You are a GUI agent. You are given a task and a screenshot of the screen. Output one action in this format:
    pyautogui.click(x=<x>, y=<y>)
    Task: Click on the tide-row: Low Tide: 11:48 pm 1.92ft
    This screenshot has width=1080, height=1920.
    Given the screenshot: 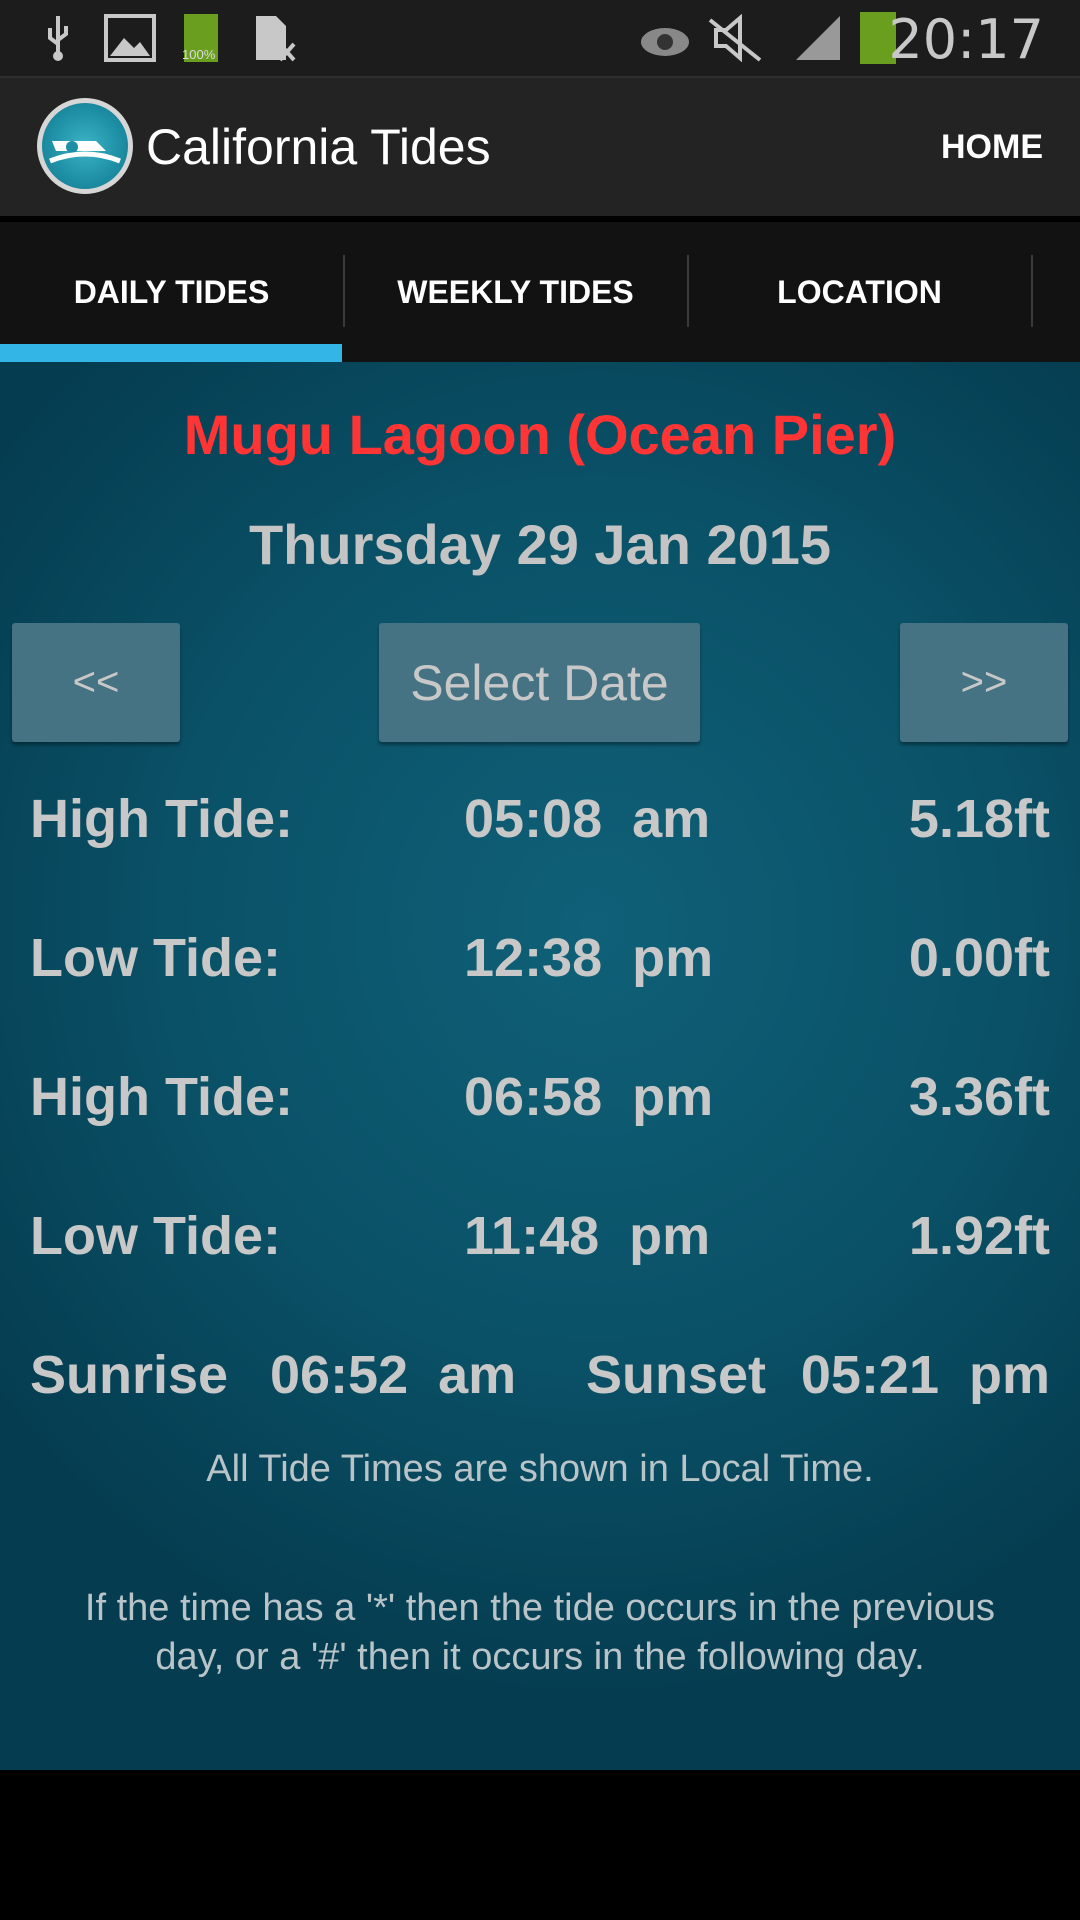 What is the action you would take?
    pyautogui.click(x=540, y=1240)
    